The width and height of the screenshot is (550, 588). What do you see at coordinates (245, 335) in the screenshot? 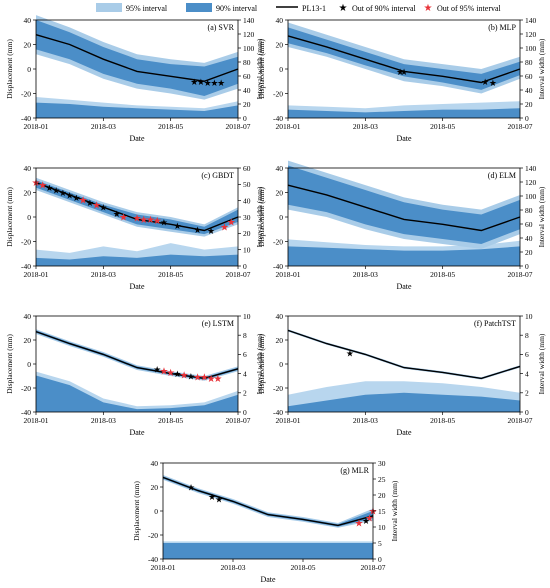
I see `y2-tick-label: 8` at bounding box center [245, 335].